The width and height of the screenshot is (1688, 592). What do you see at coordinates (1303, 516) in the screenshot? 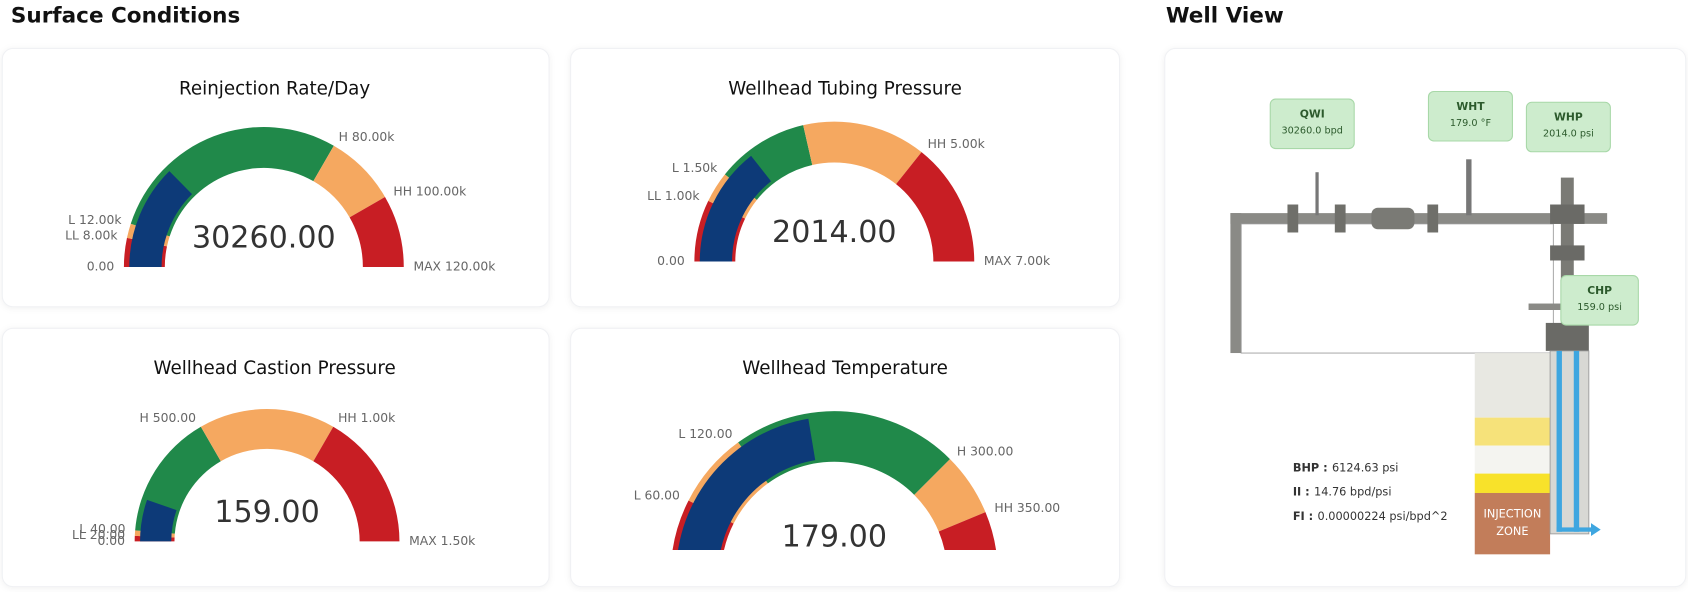
I see `stat-name: FI :` at bounding box center [1303, 516].